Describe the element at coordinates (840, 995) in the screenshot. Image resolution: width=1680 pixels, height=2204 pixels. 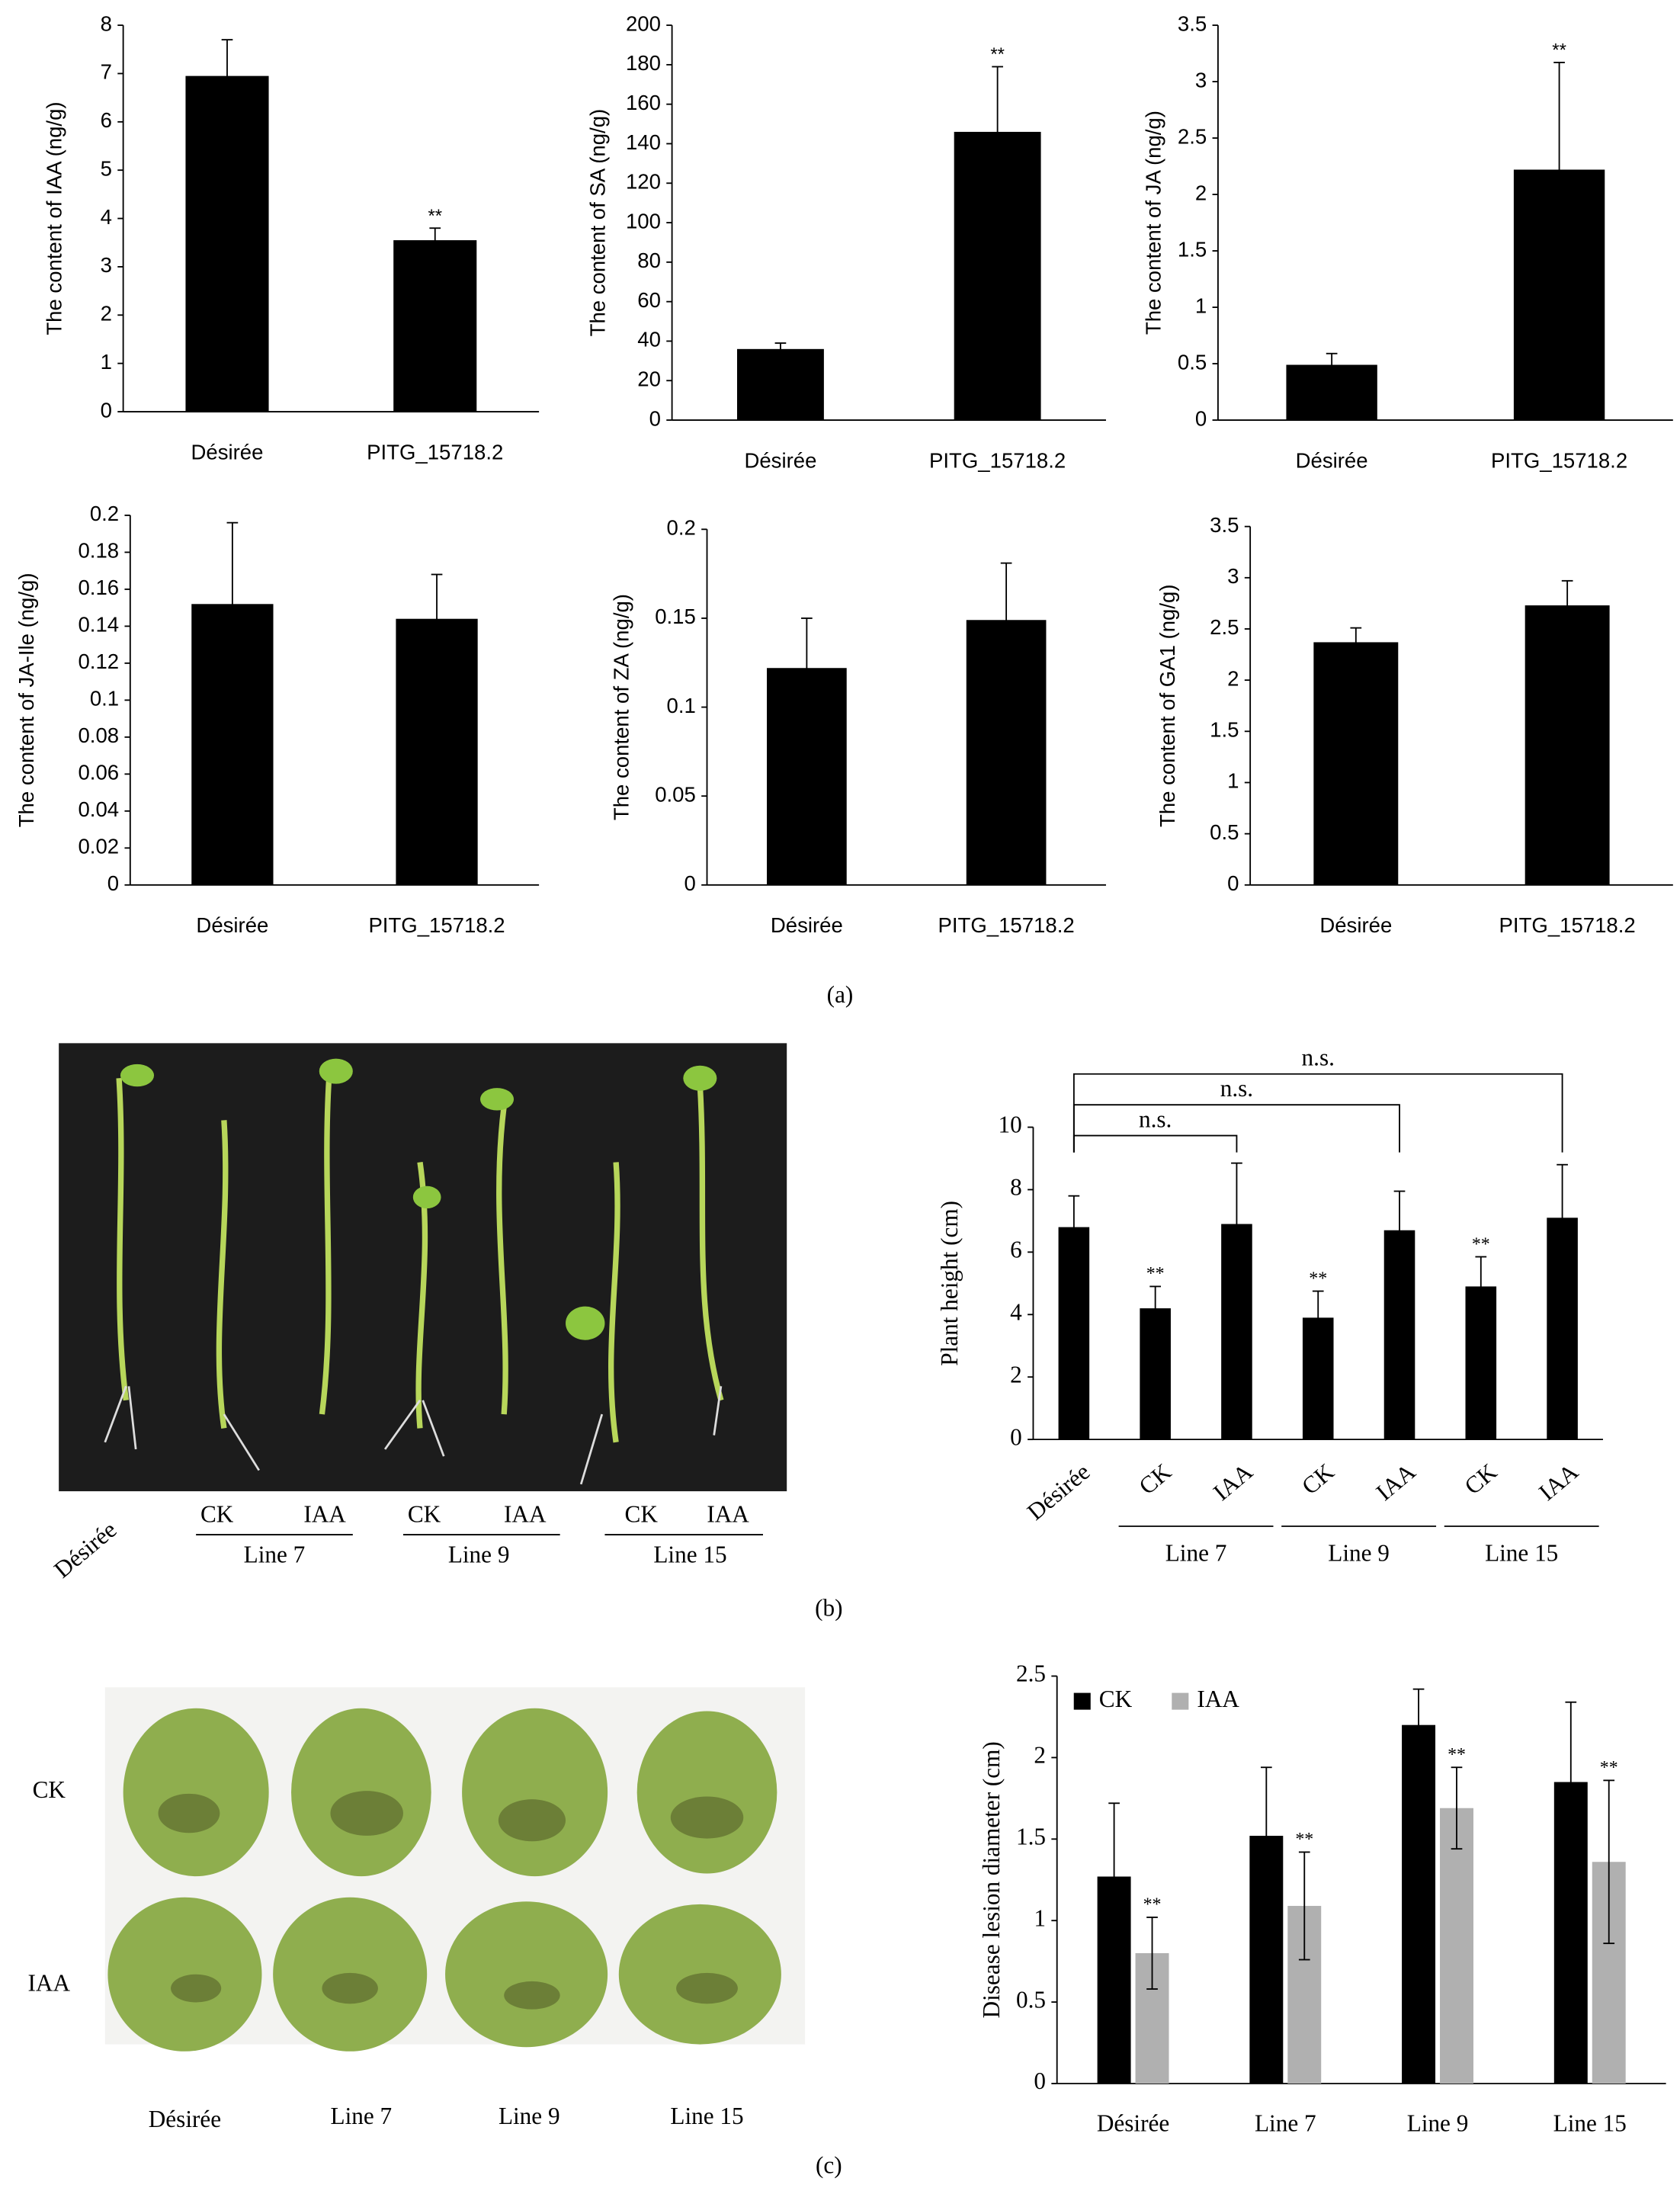
I see `panel-label: (a)` at that location.